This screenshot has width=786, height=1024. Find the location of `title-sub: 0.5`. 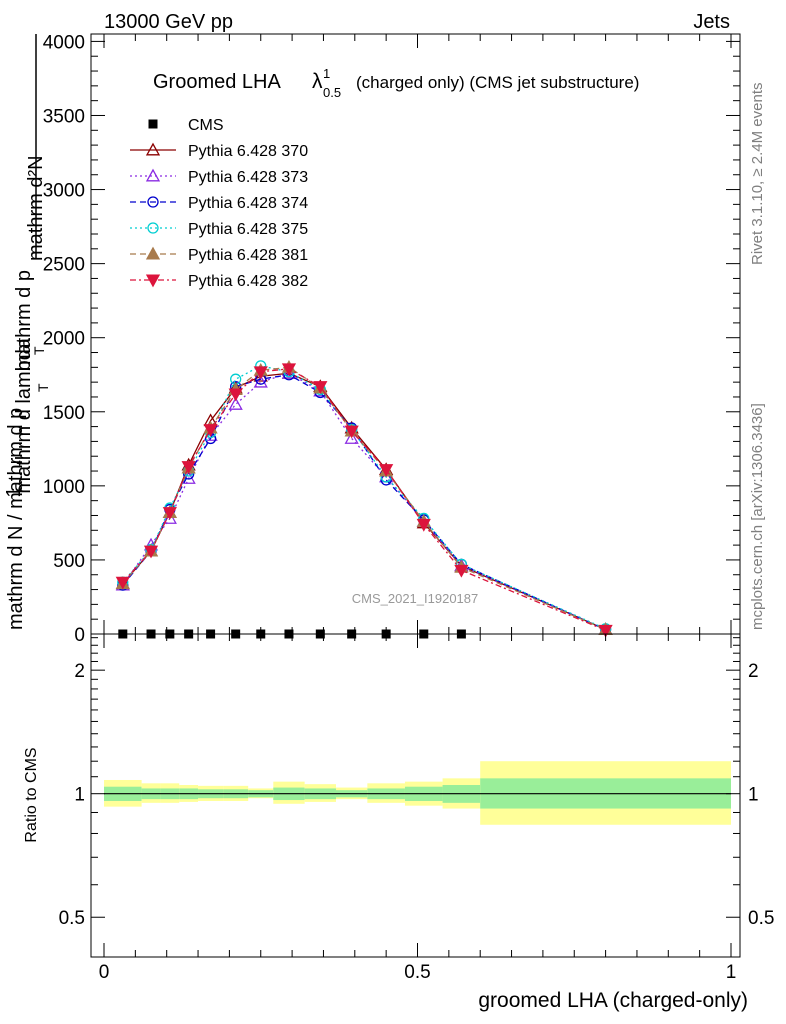

title-sub: 0.5 is located at coordinates (332, 92).